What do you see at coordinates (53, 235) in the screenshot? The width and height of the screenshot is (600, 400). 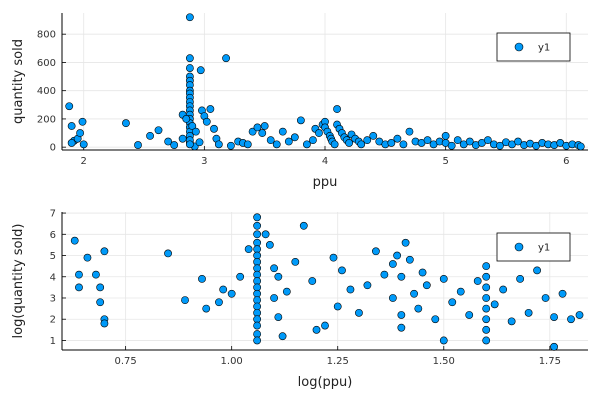 I see `y-tick-label: 6` at bounding box center [53, 235].